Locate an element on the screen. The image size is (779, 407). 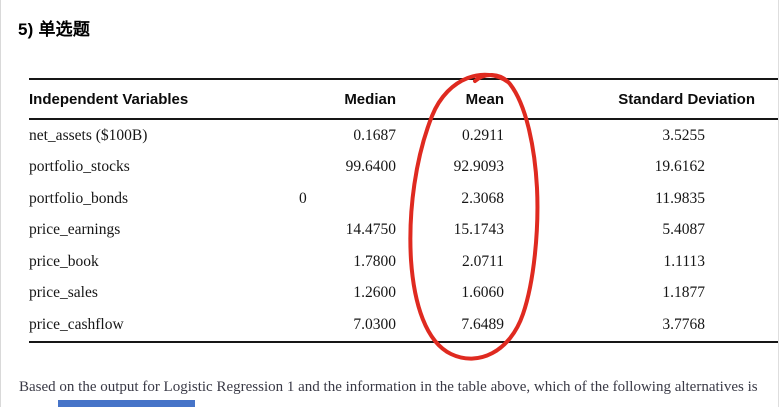
cell-variable: price_cashflow is located at coordinates (76, 324).